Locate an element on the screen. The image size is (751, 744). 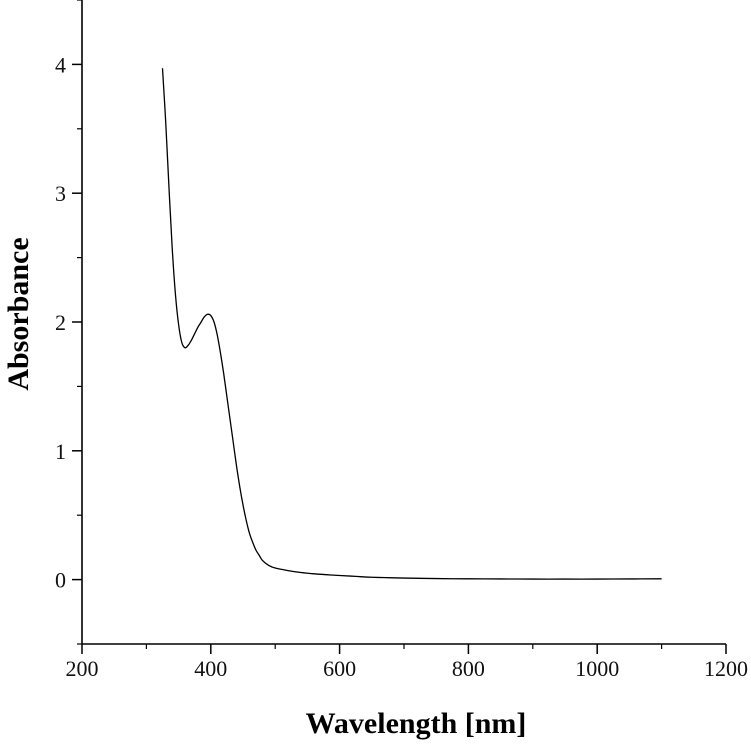
x-tick-label: 800 is located at coordinates (468, 668).